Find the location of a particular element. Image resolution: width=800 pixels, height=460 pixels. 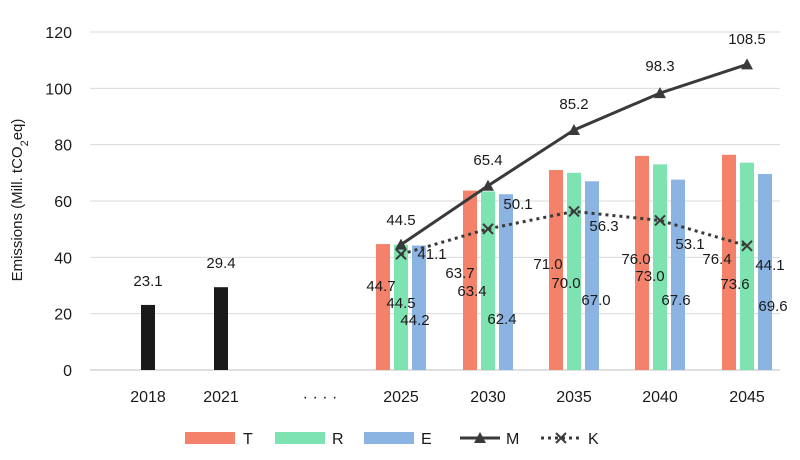

legend-label: K is located at coordinates (593, 439).